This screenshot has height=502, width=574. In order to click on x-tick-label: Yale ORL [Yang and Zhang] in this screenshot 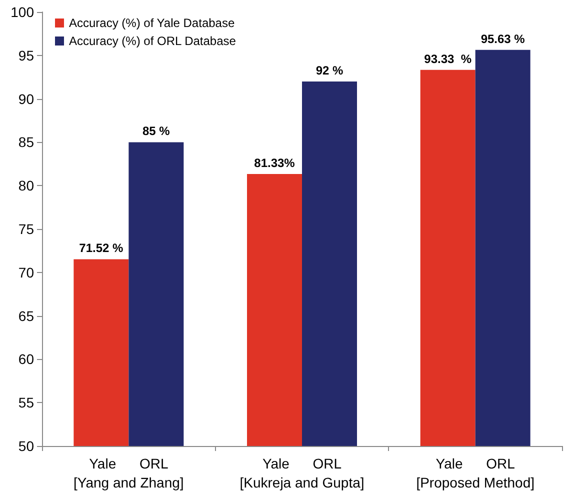, I will do `click(129, 473)`.